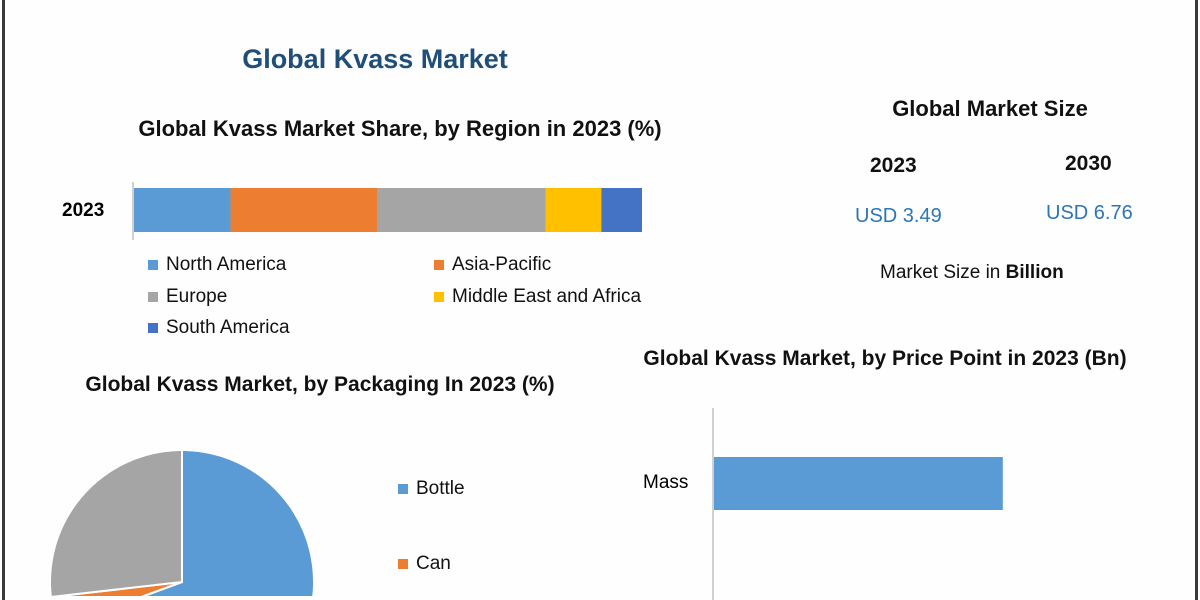 The image size is (1200, 600). Describe the element at coordinates (713, 504) in the screenshot. I see `price-axis` at that location.